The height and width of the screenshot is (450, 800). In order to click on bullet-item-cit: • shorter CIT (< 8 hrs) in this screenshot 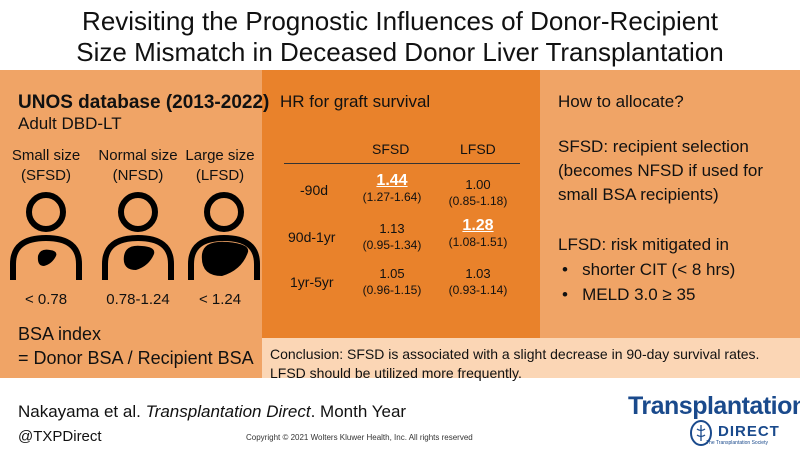, I will do `click(648, 270)`.